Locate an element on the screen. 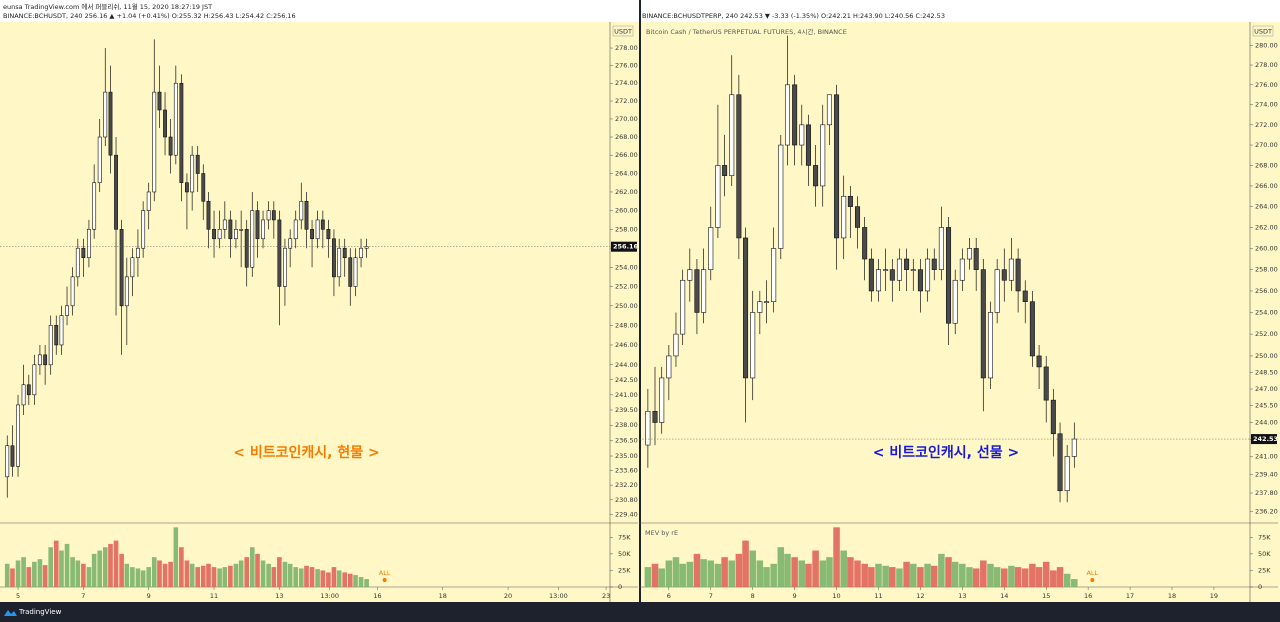 The width and height of the screenshot is (1280, 622). volume-tick-label: 0 is located at coordinates (620, 587).